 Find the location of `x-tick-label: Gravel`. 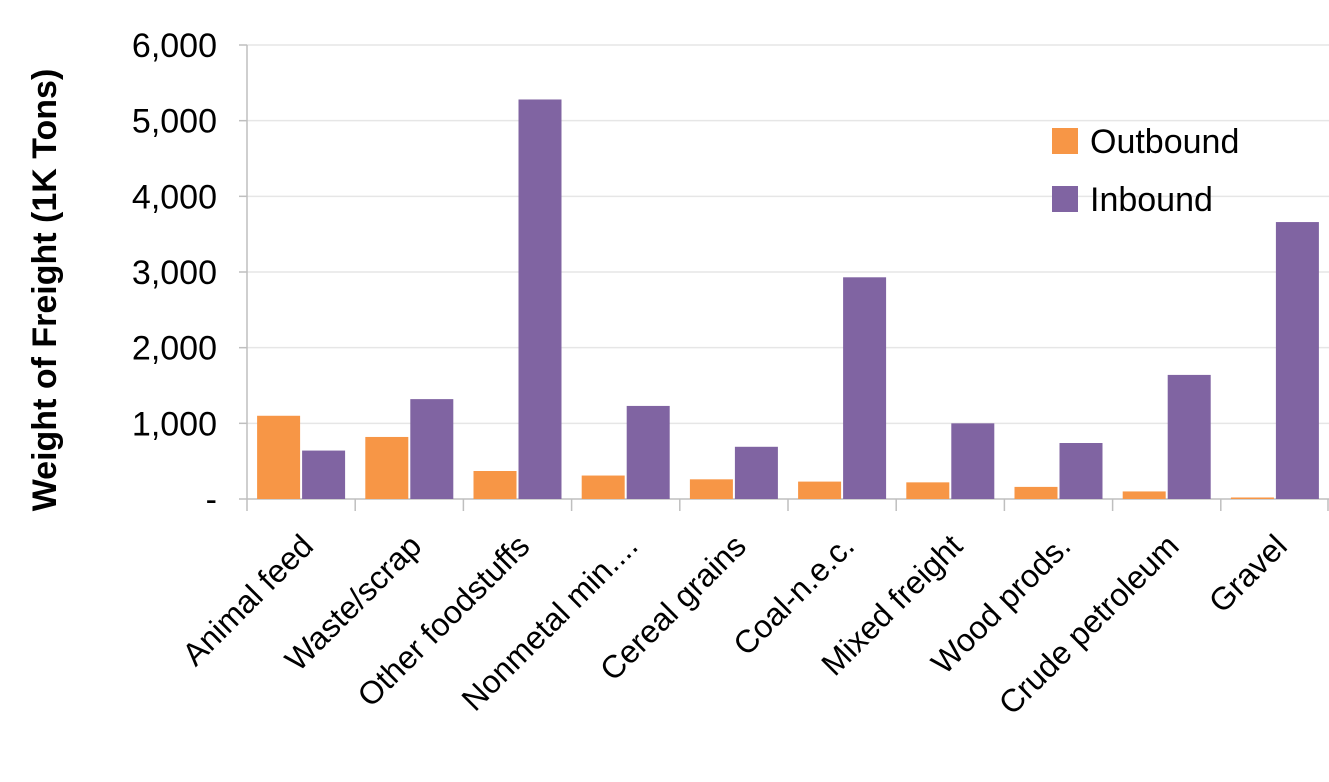

x-tick-label: Gravel is located at coordinates (1248, 573).